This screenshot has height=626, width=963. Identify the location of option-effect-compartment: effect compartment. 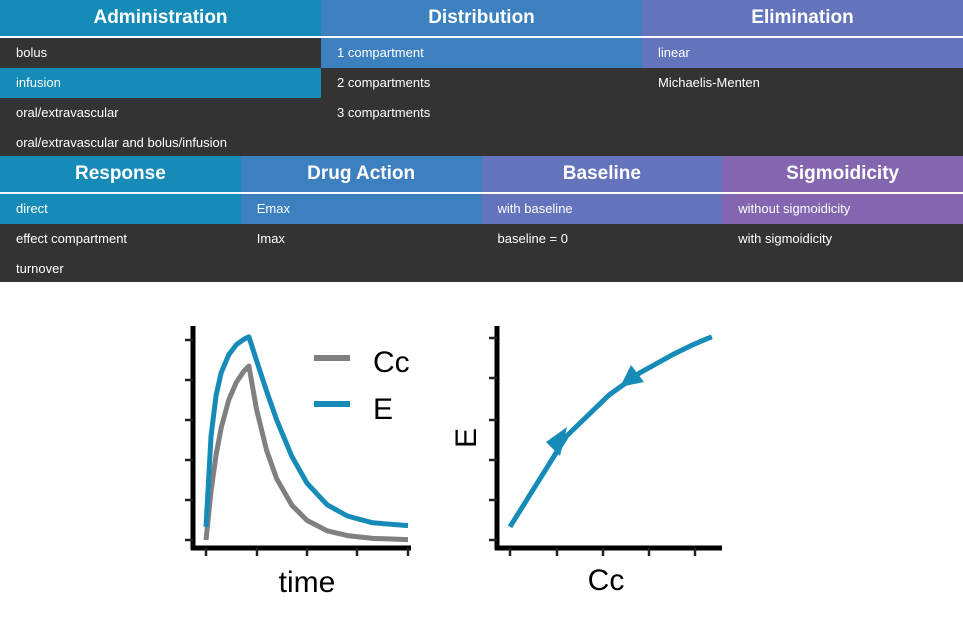
(72, 238).